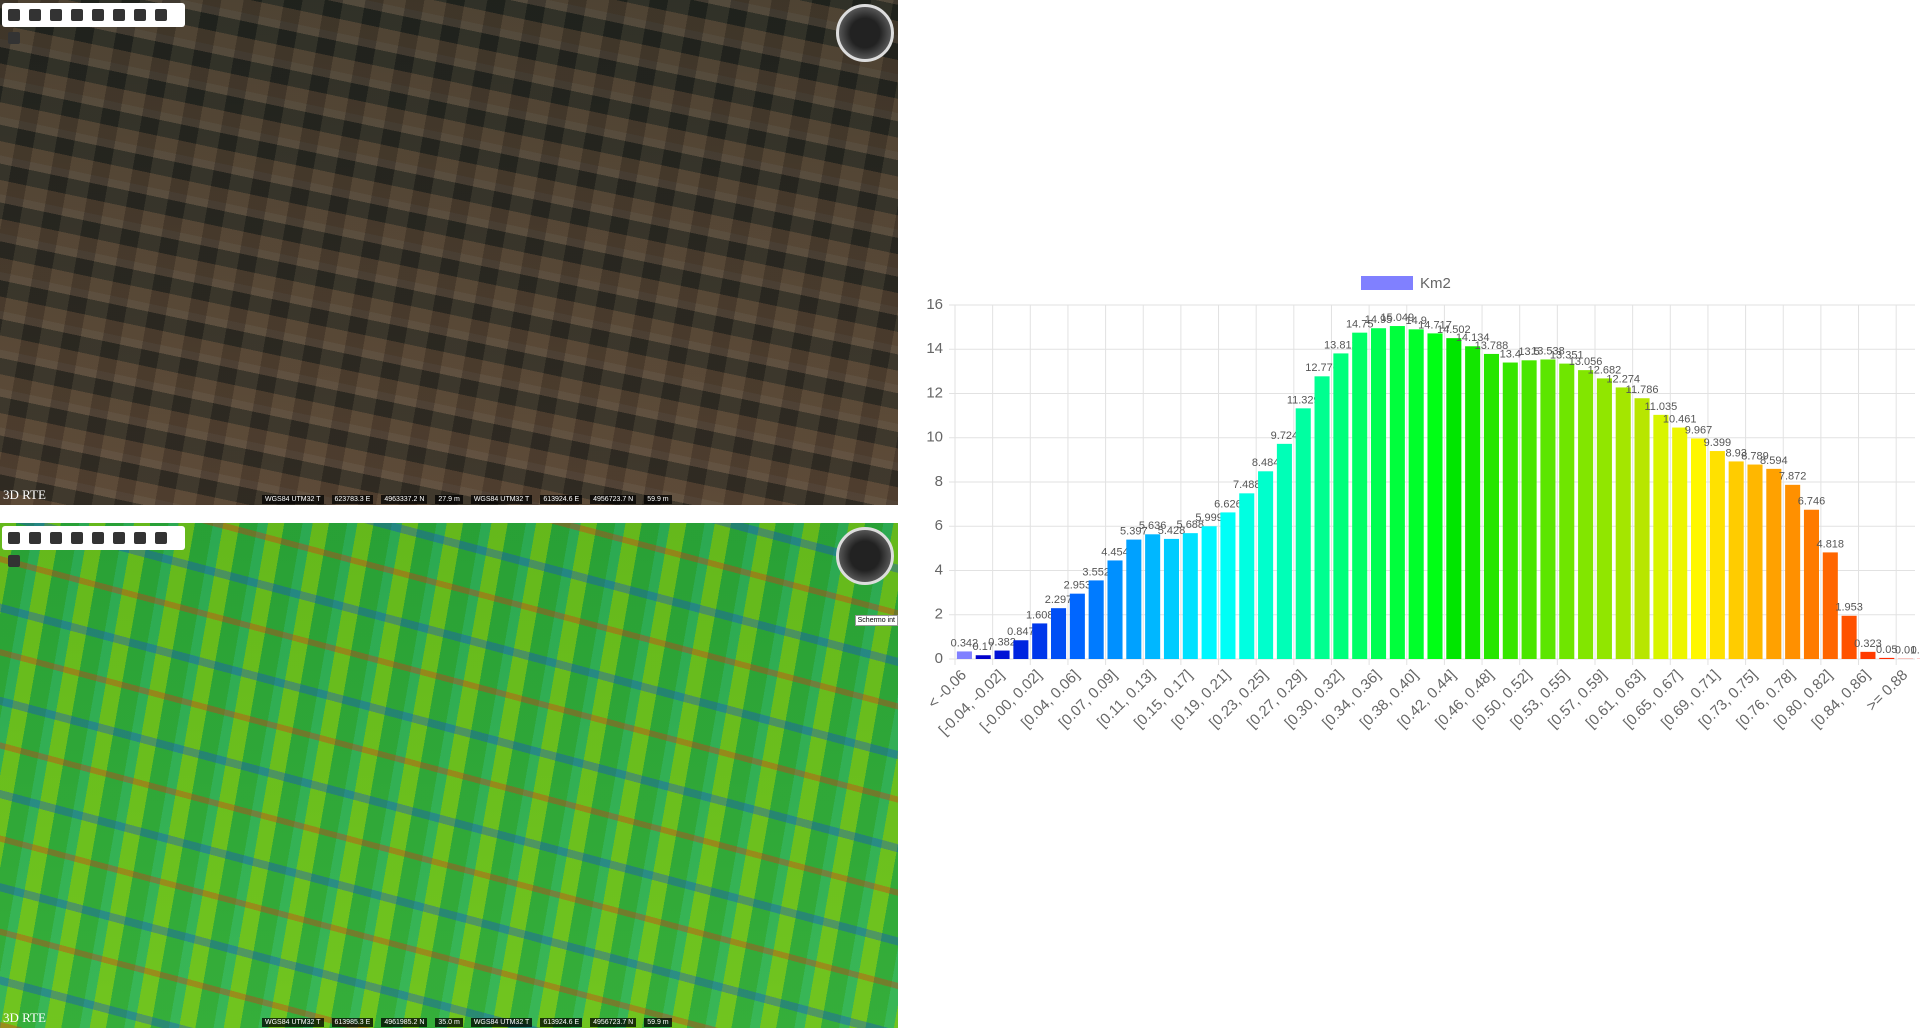 This screenshot has width=1920, height=1028. What do you see at coordinates (1548, 351) in the screenshot?
I see `value-label: 13.538` at bounding box center [1548, 351].